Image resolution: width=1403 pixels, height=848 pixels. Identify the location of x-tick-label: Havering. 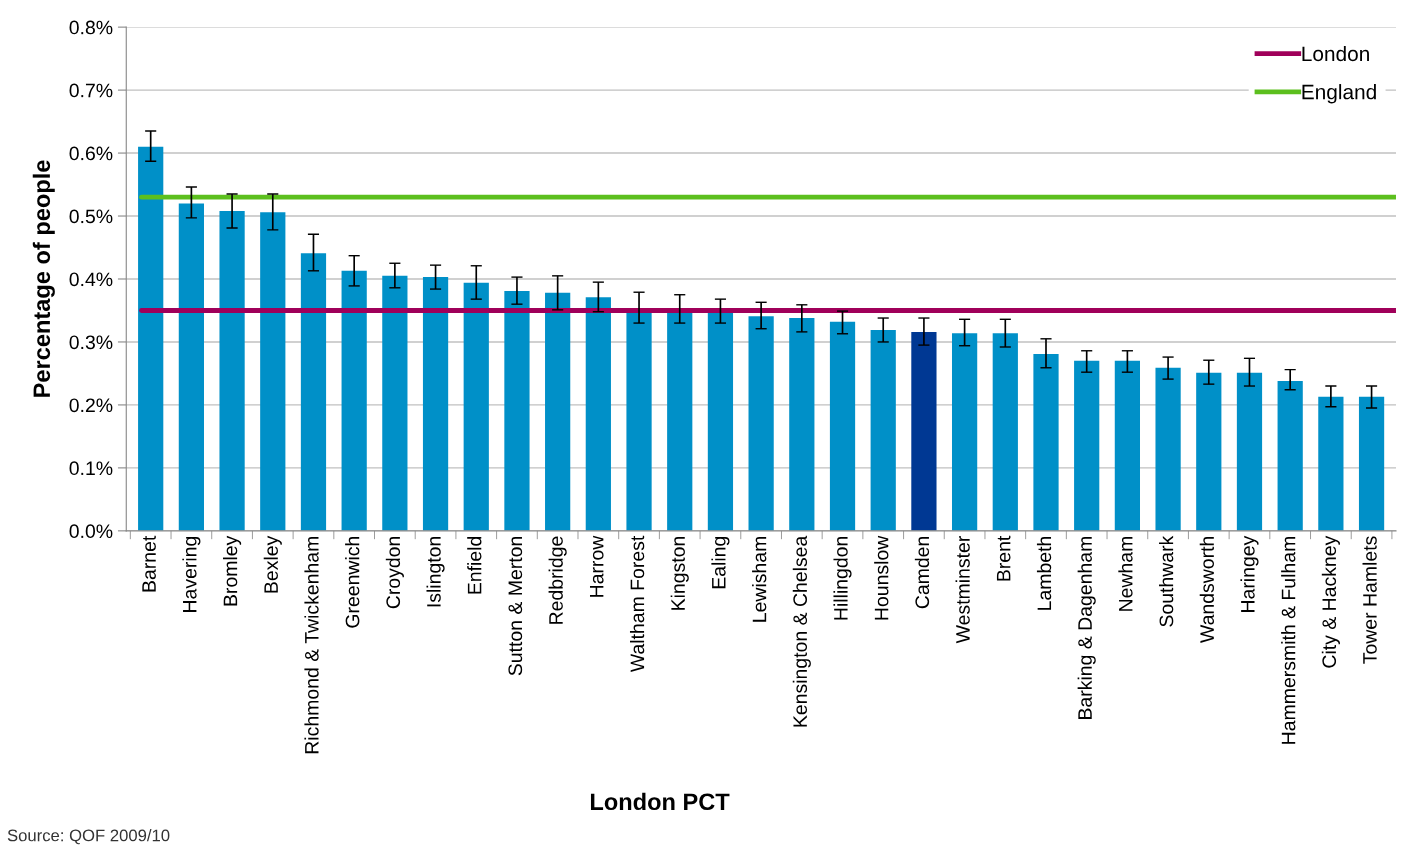
(191, 574).